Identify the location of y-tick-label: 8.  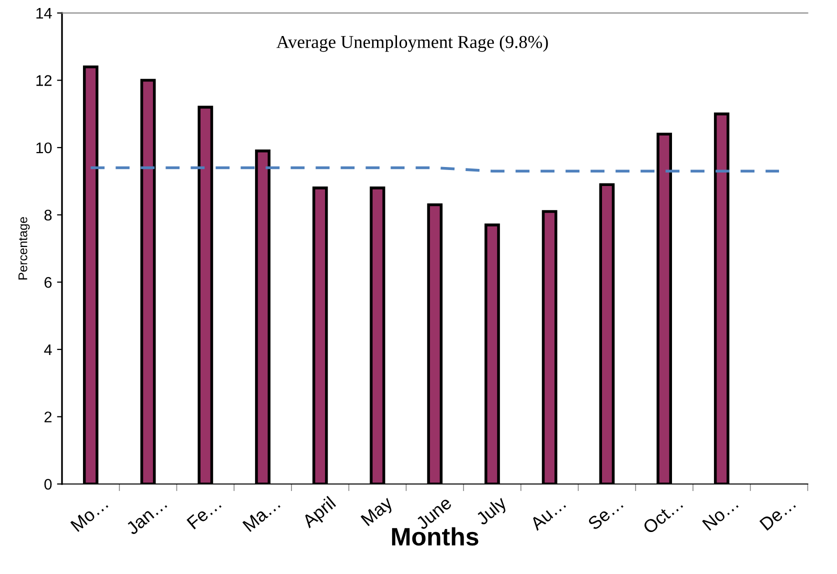
(48, 215).